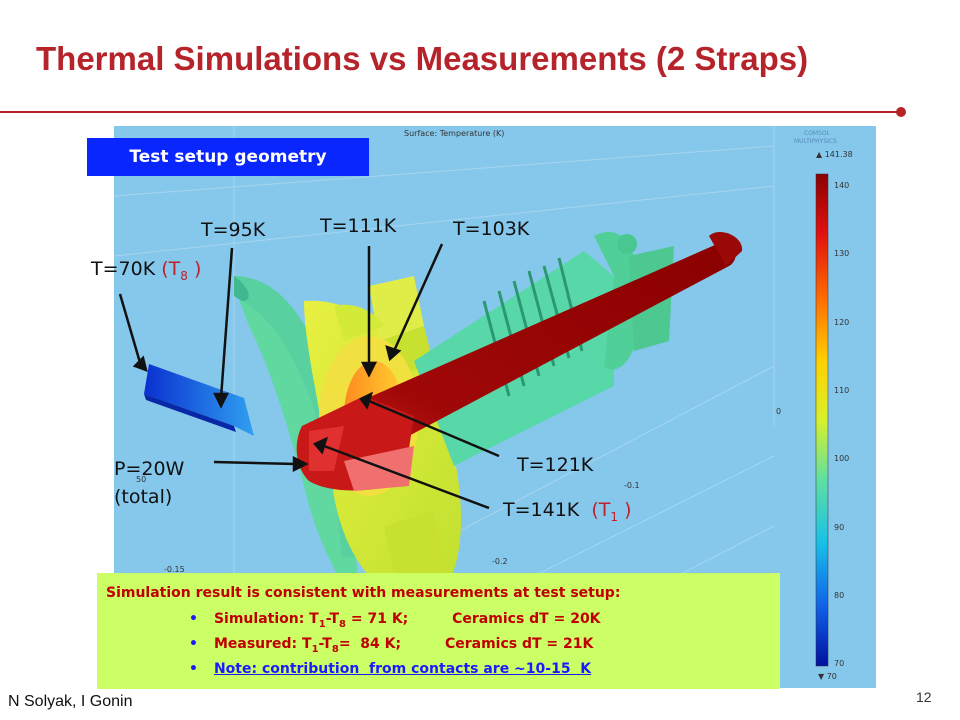 This screenshot has height=720, width=960. I want to click on label-t70-tag-close: ), so click(197, 269).